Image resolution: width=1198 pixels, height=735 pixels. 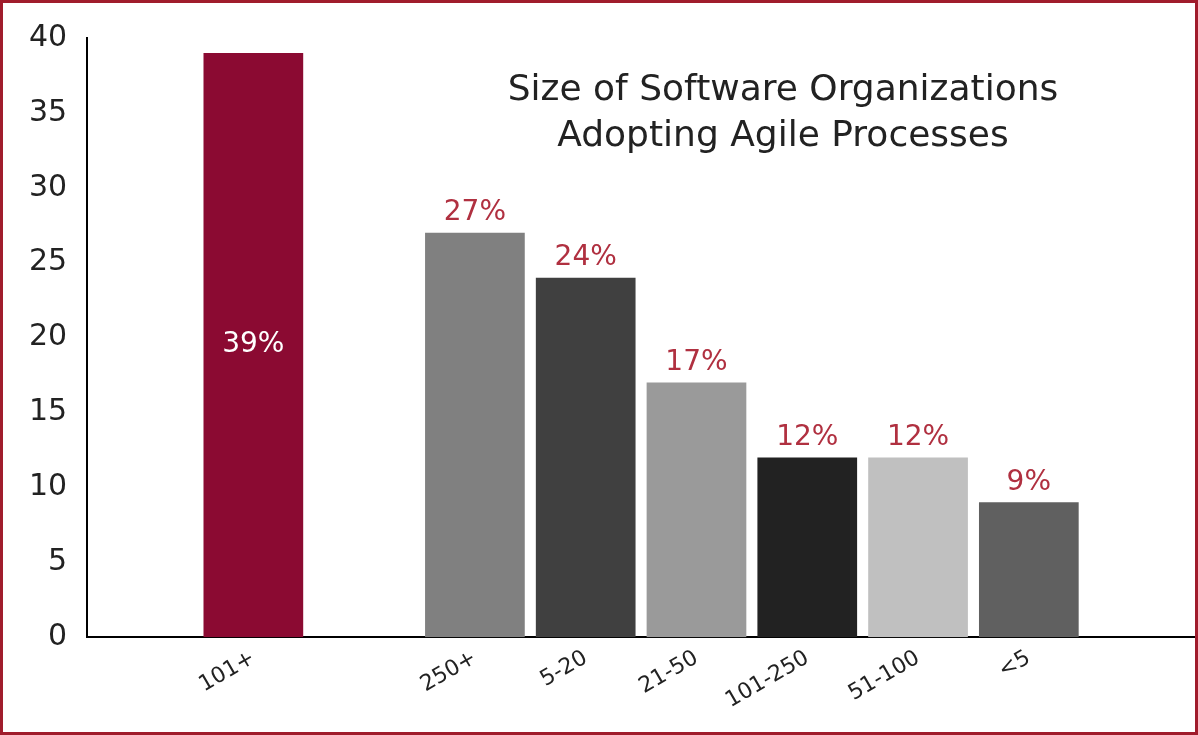 I want to click on x-tick-label: 5-20, so click(x=563, y=667).